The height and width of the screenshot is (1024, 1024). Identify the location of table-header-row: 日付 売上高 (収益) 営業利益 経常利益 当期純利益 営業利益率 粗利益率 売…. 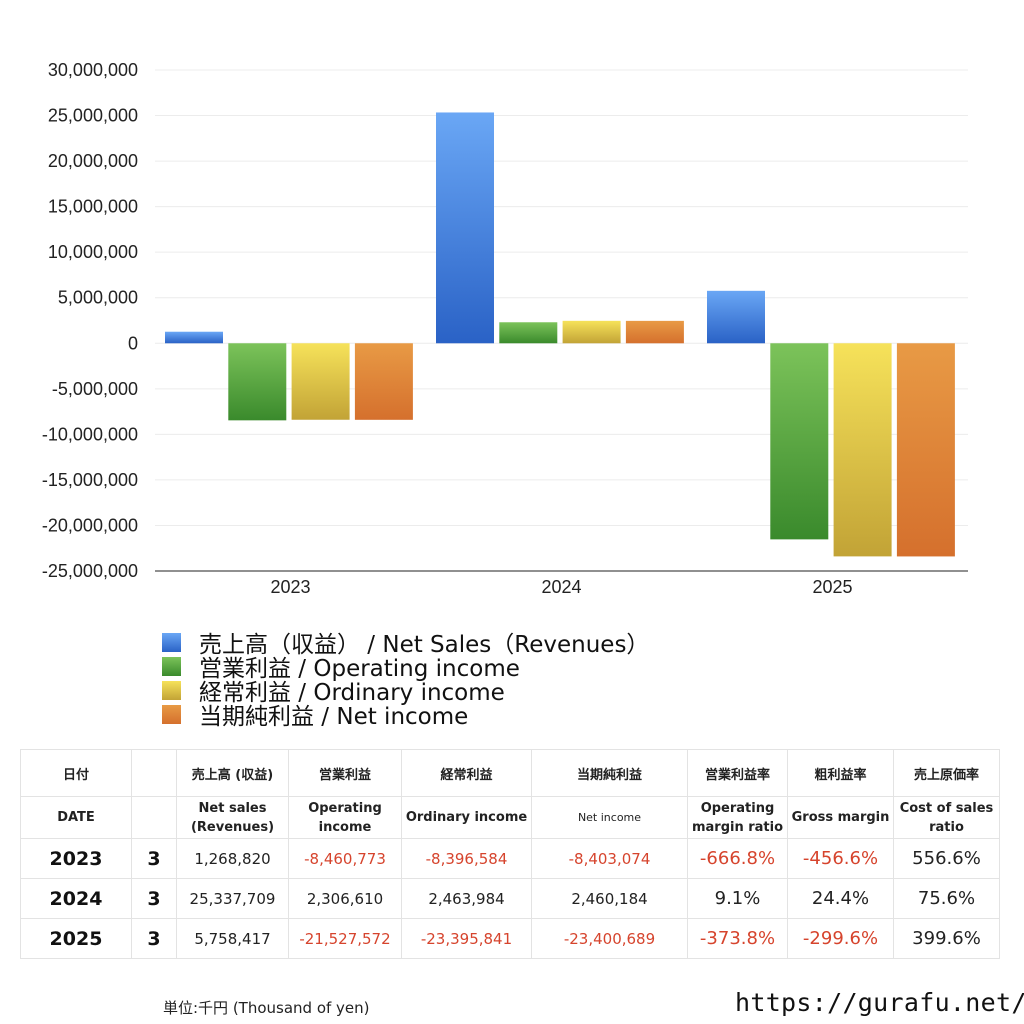
(510, 773).